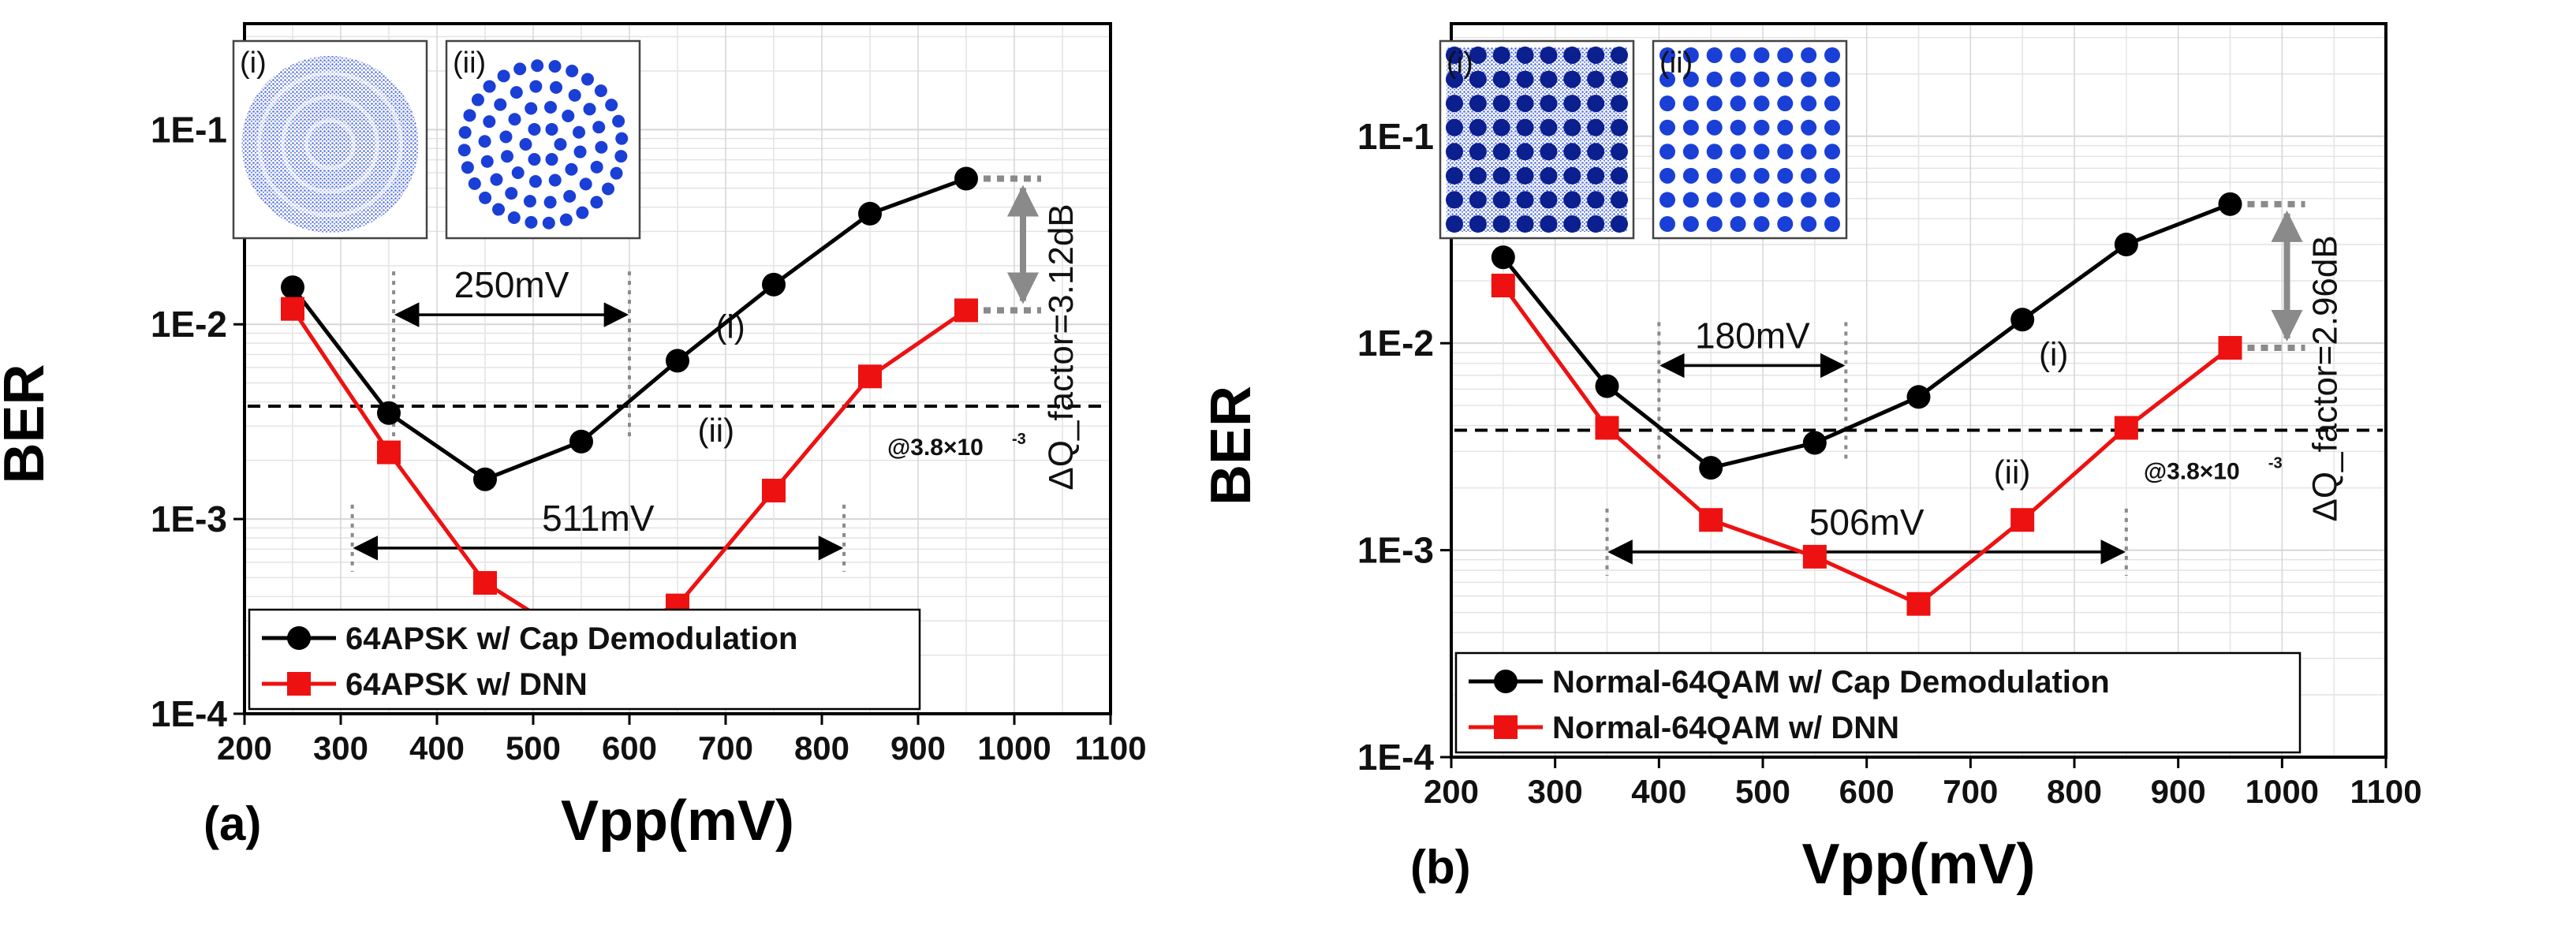 This screenshot has width=2576, height=948. What do you see at coordinates (1725, 728) in the screenshot?
I see `legend-label: Normal-64QAM w/ DNN` at bounding box center [1725, 728].